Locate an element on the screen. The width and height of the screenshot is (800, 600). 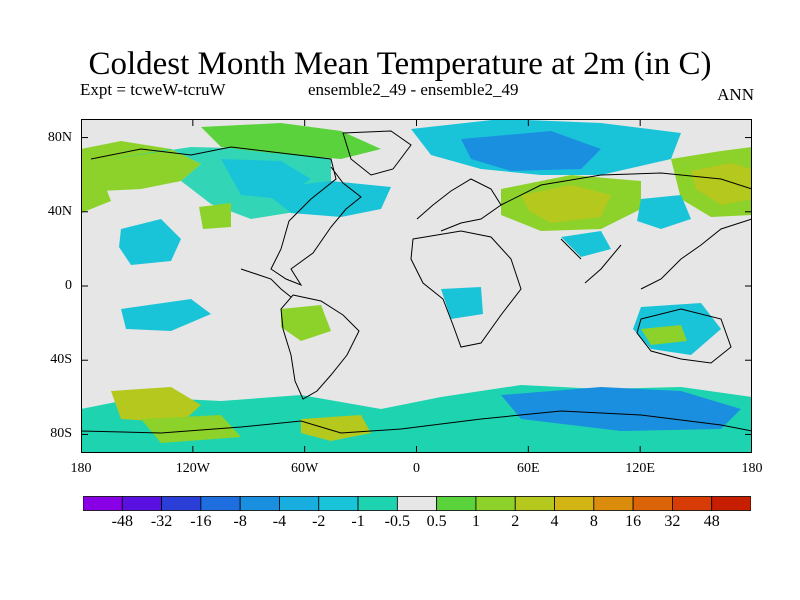
lat-label: 40S is located at coordinates (61, 360).